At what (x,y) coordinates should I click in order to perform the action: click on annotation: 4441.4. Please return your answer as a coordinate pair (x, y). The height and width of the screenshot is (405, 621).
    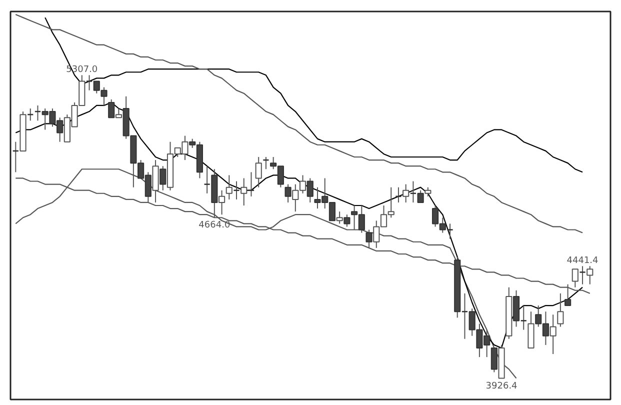
    Looking at the image, I should click on (582, 261).